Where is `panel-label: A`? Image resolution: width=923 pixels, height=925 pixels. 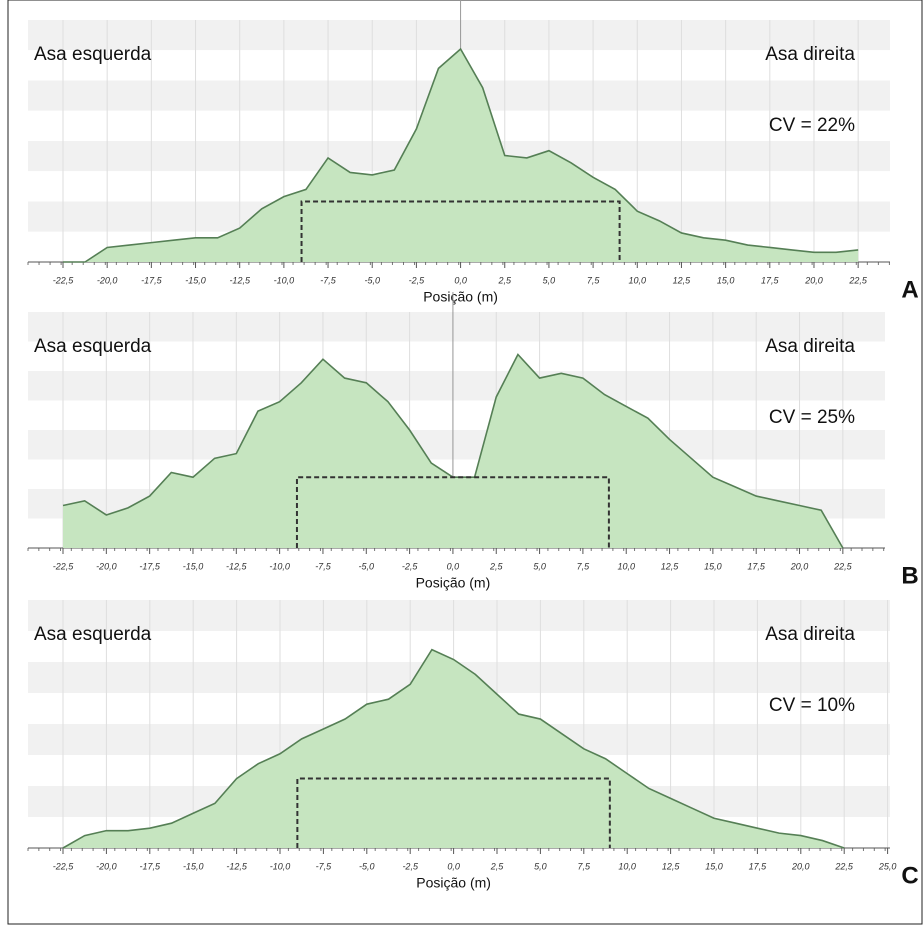
panel-label: A is located at coordinates (909, 289).